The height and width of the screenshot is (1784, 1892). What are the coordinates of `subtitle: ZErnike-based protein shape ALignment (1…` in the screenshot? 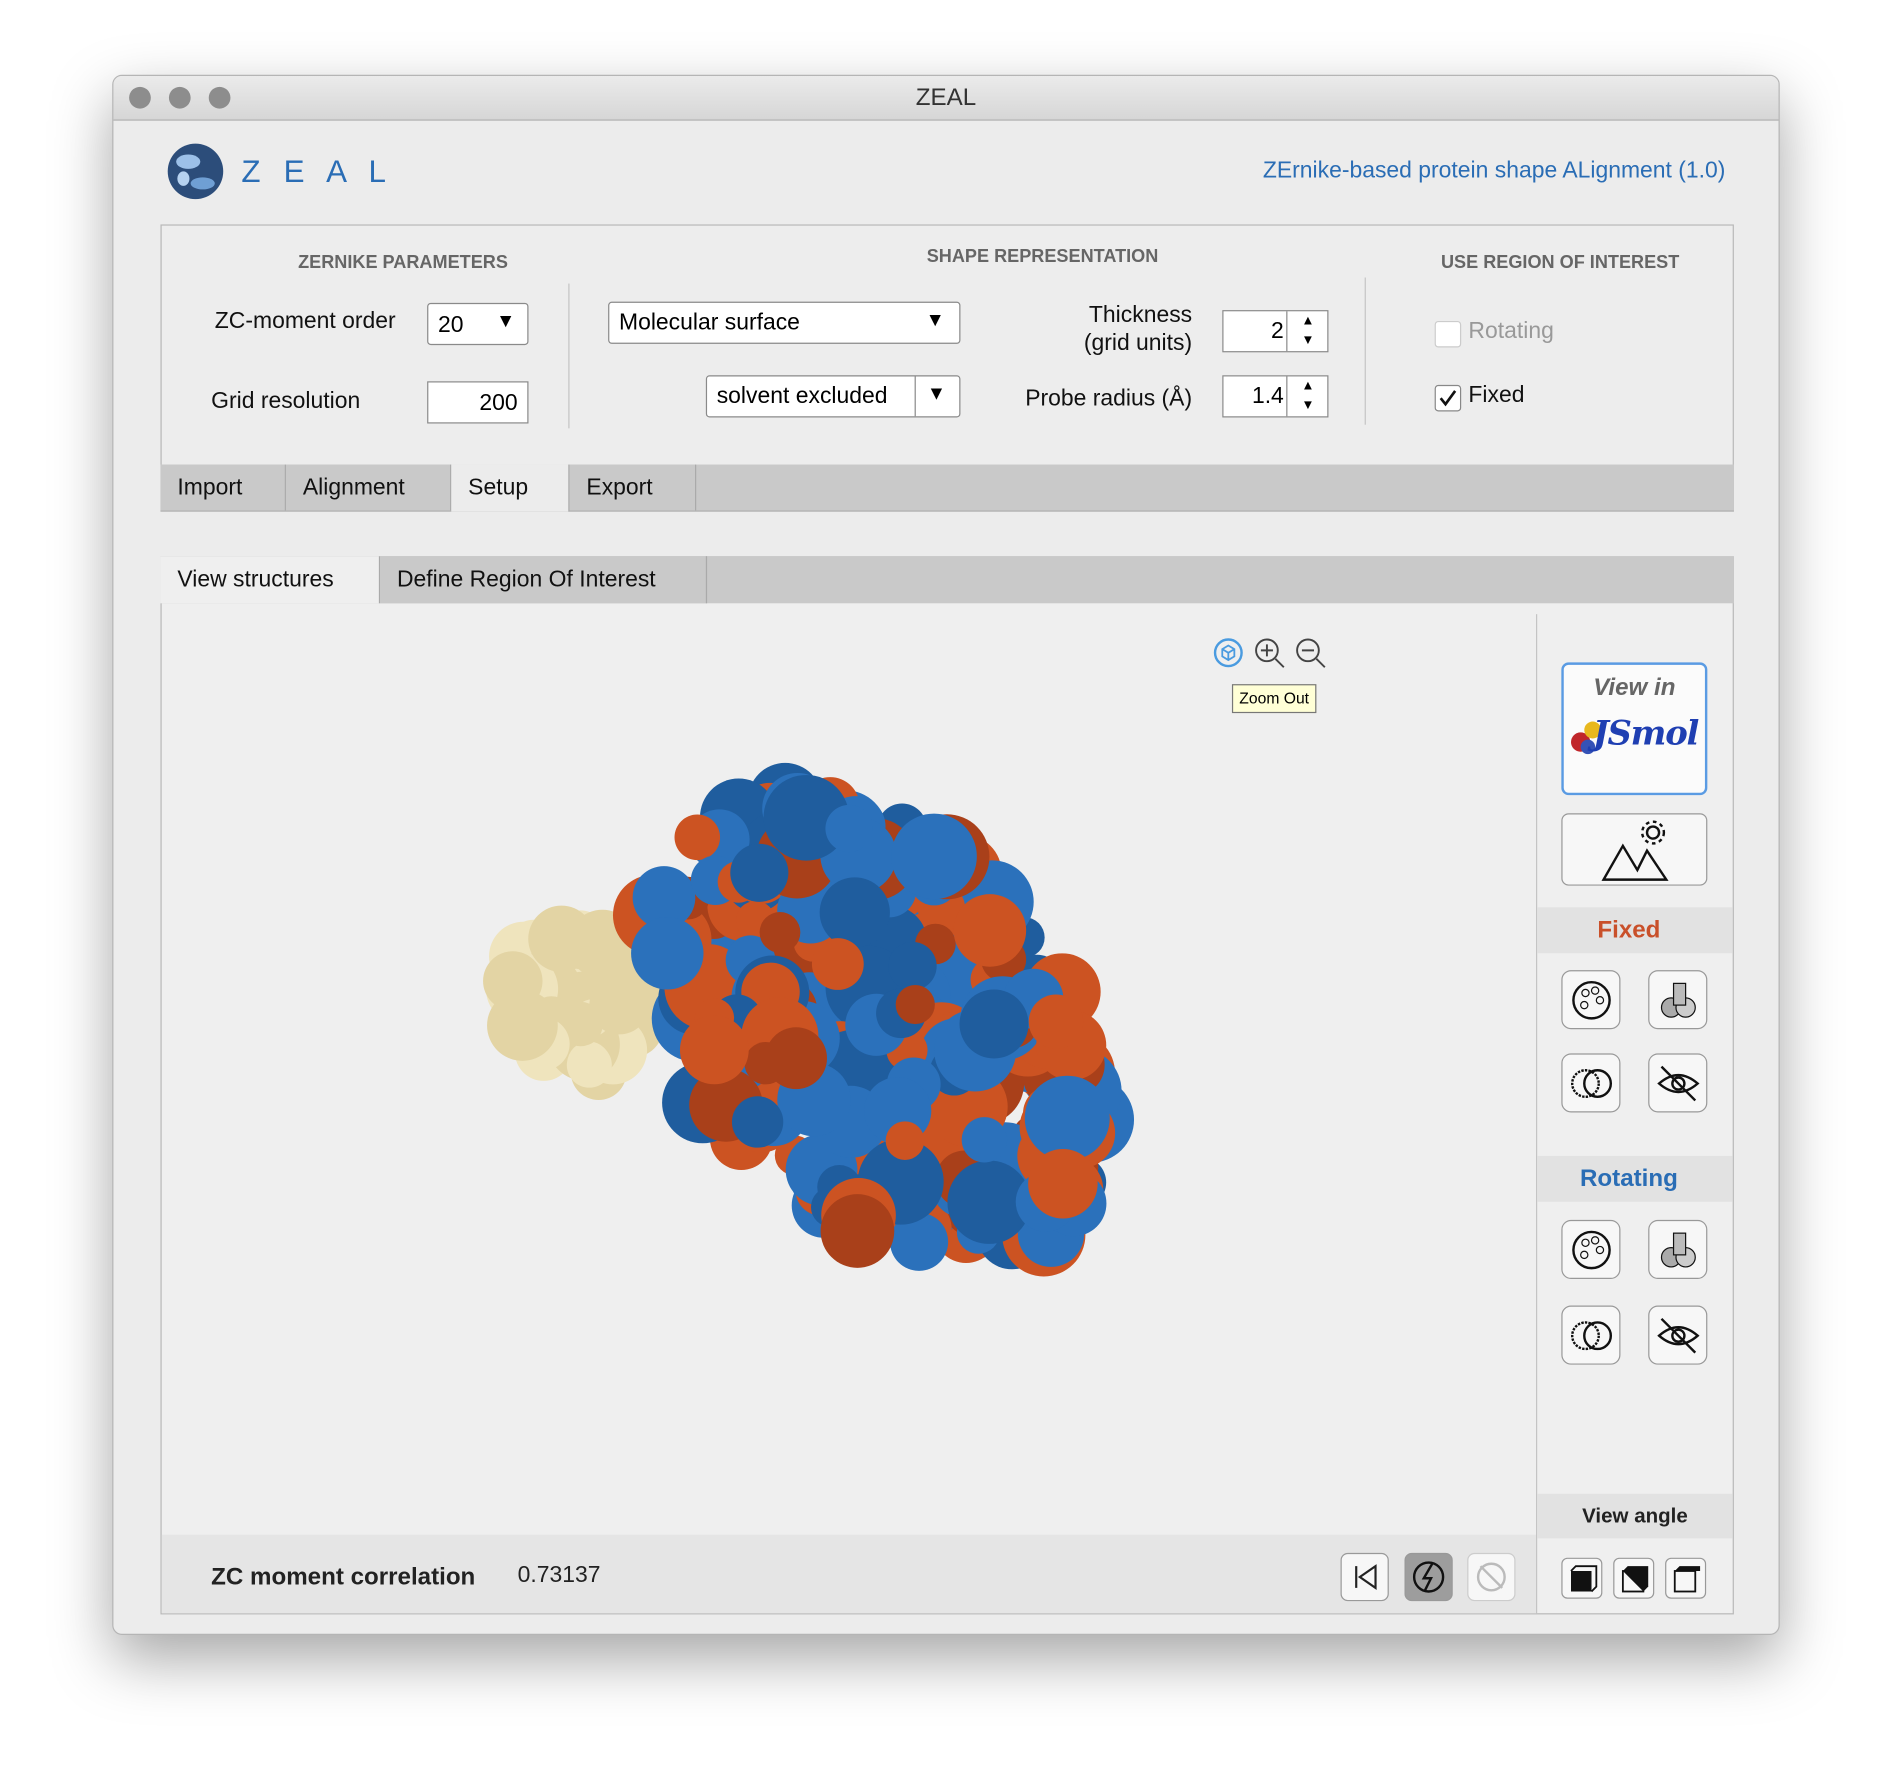 It's located at (1494, 171).